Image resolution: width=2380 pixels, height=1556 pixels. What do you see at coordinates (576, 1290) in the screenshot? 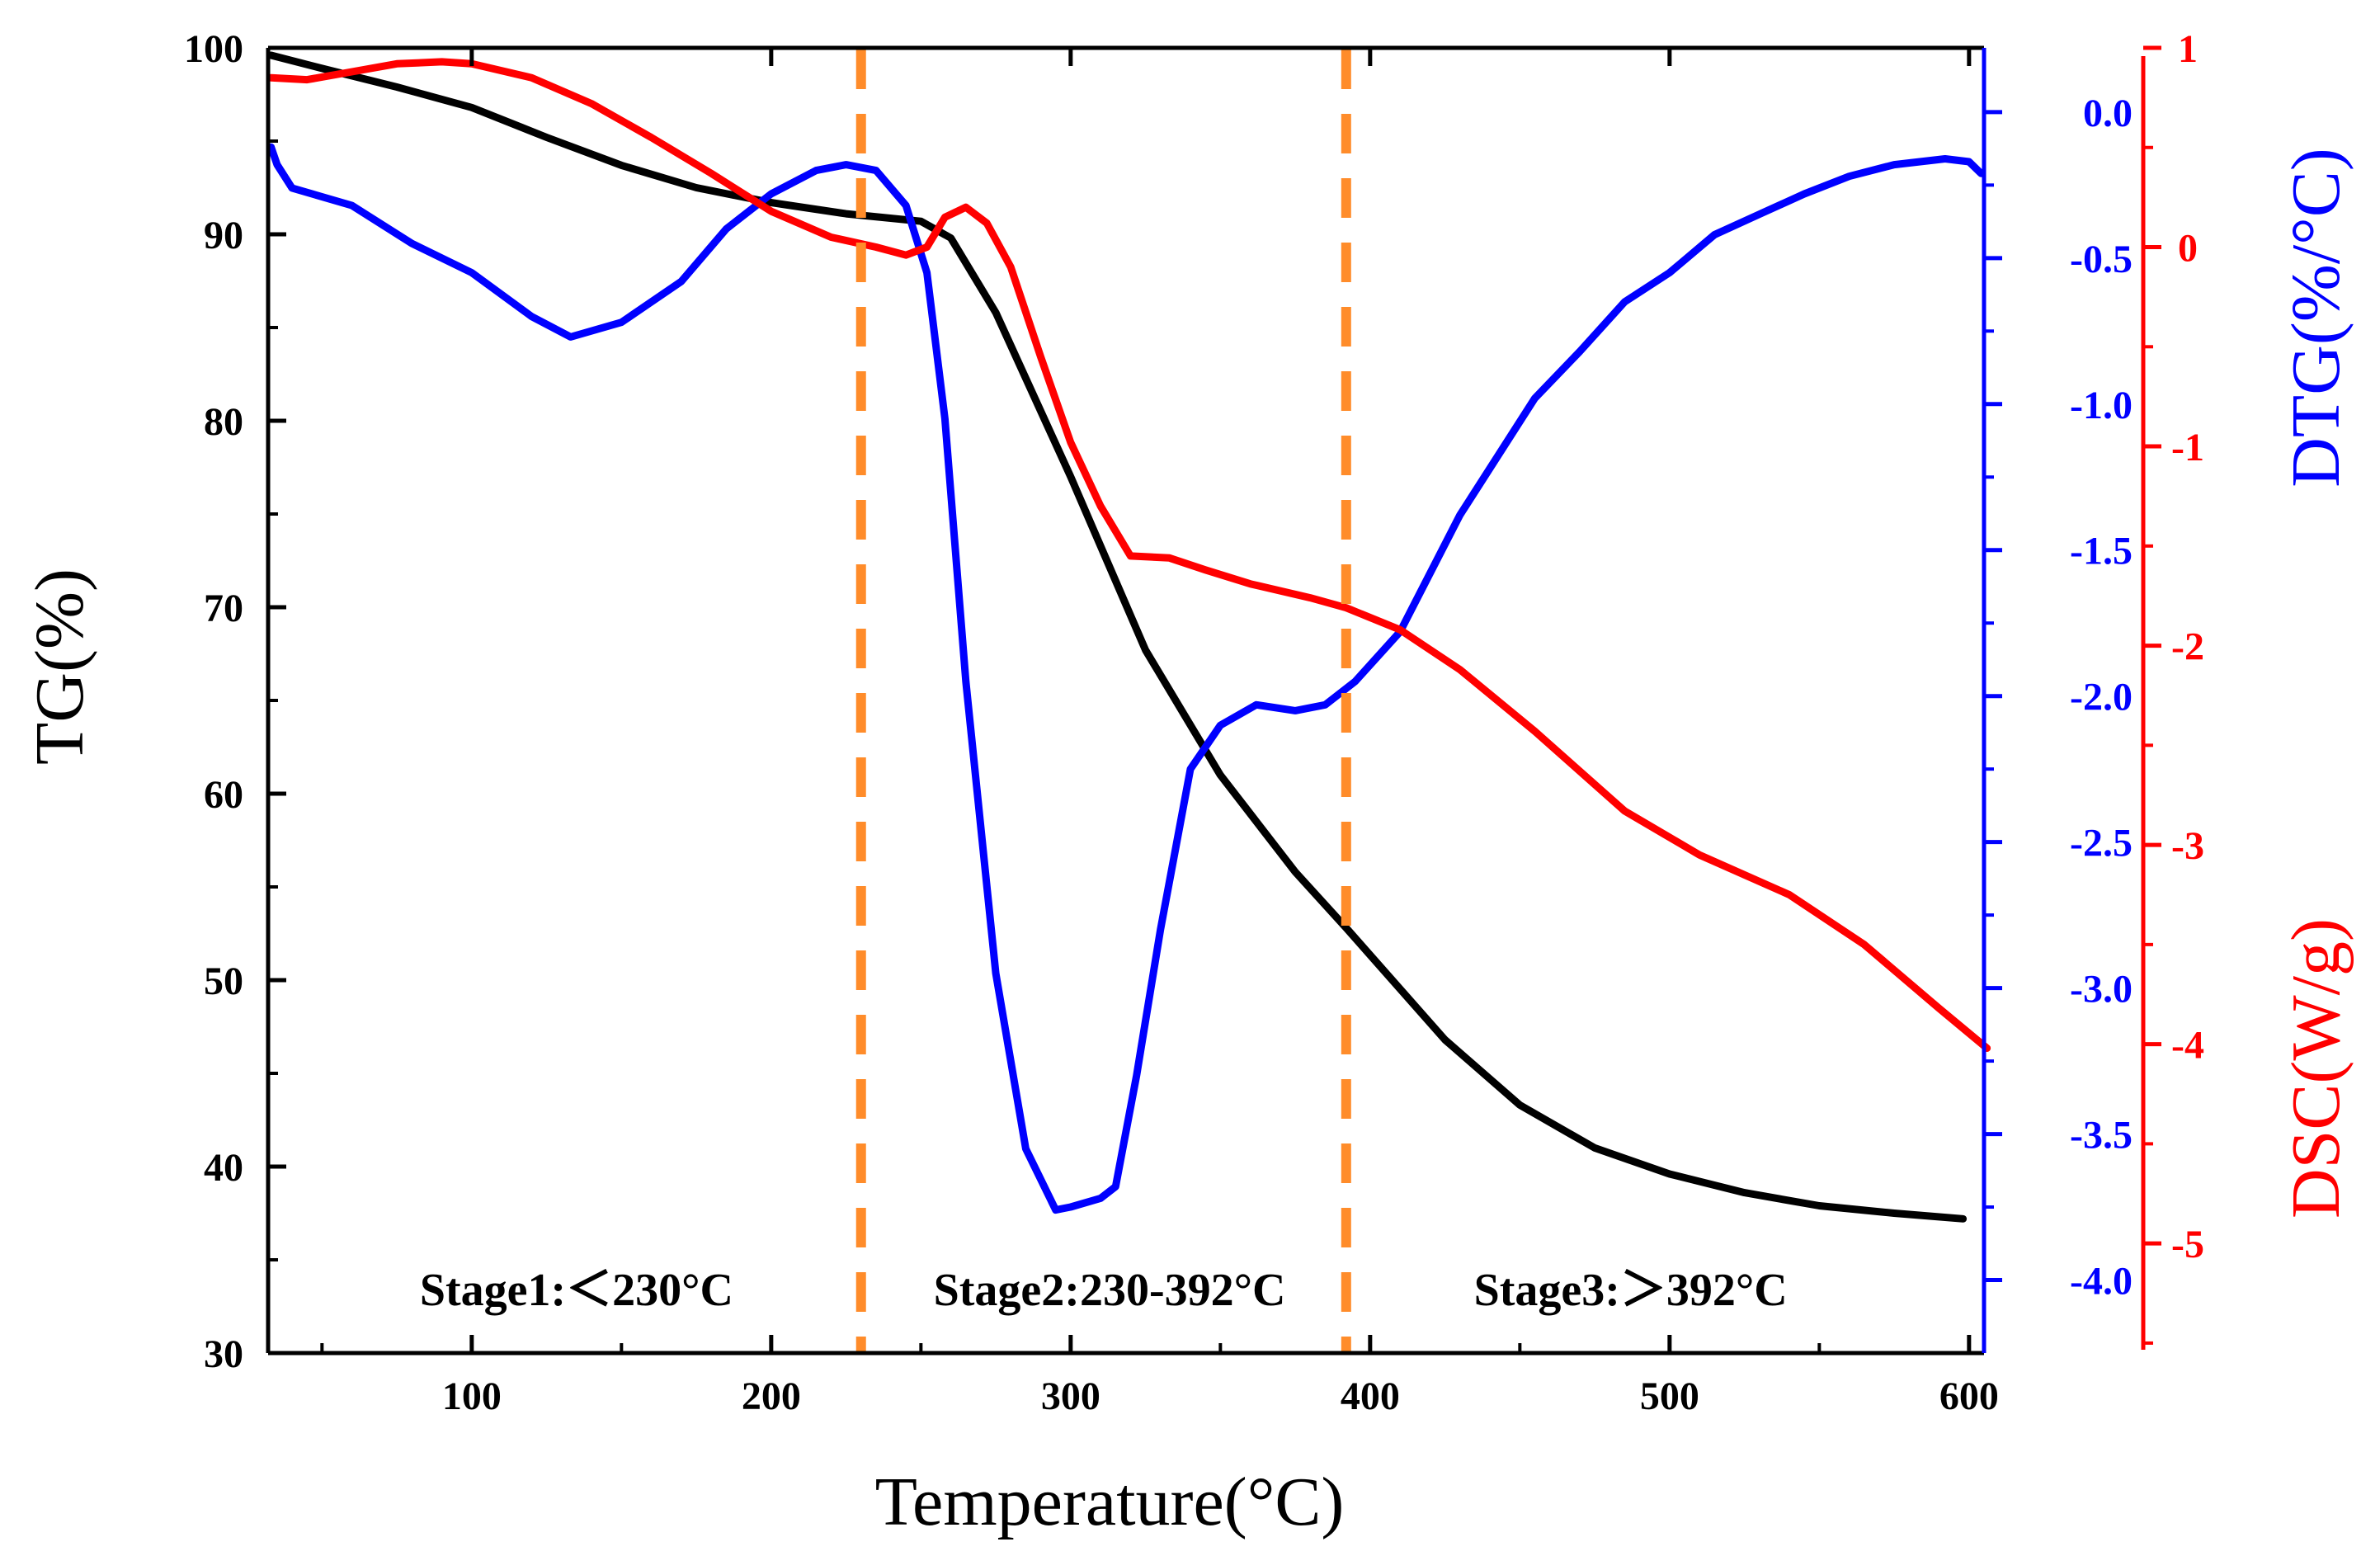
I see `stage-label: Stage1:＜230°C` at bounding box center [576, 1290].